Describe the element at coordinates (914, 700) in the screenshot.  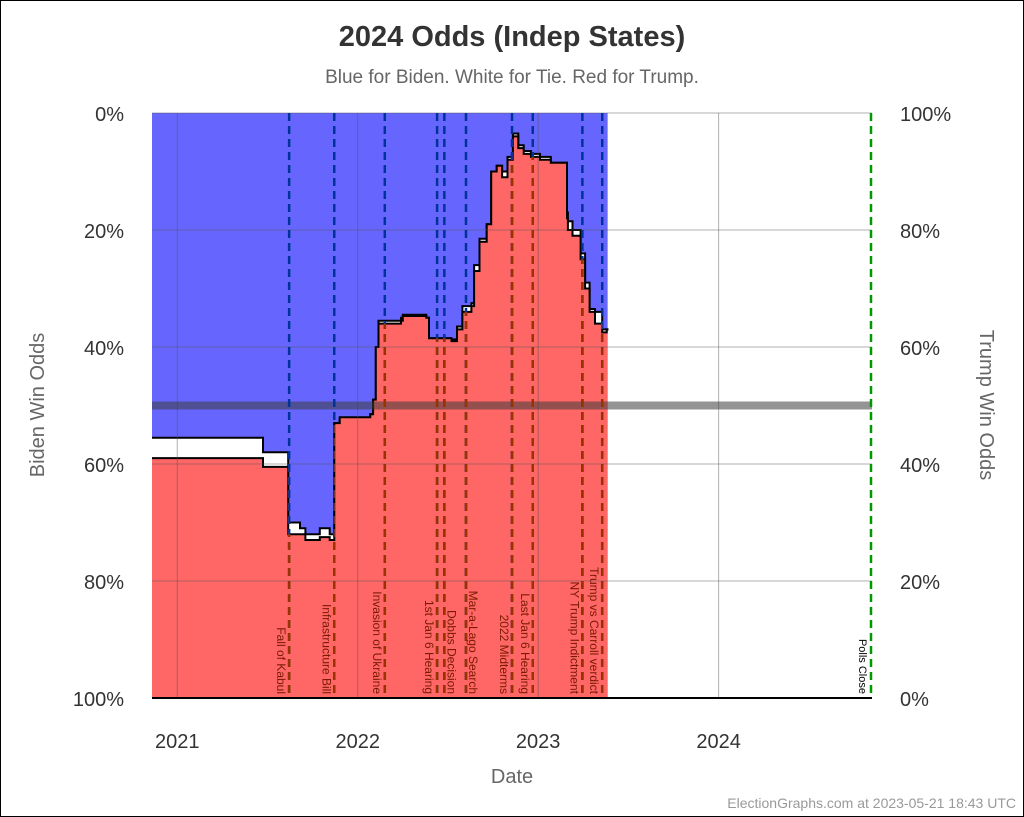
I see `y-tick-right: 0%` at that location.